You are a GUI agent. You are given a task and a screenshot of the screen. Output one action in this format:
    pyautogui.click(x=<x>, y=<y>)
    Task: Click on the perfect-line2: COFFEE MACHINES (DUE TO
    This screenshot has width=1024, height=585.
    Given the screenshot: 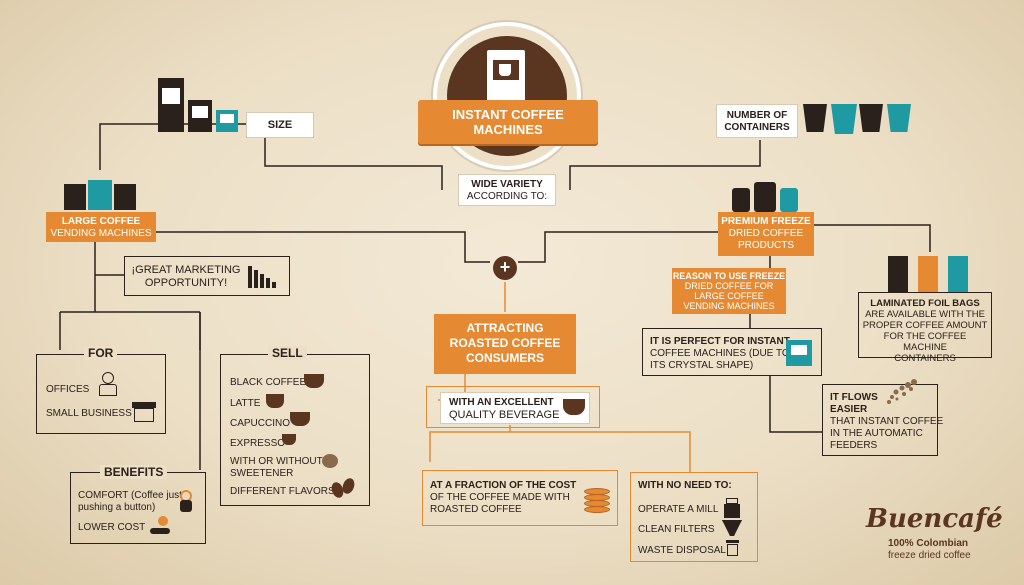 What is the action you would take?
    pyautogui.click(x=720, y=353)
    